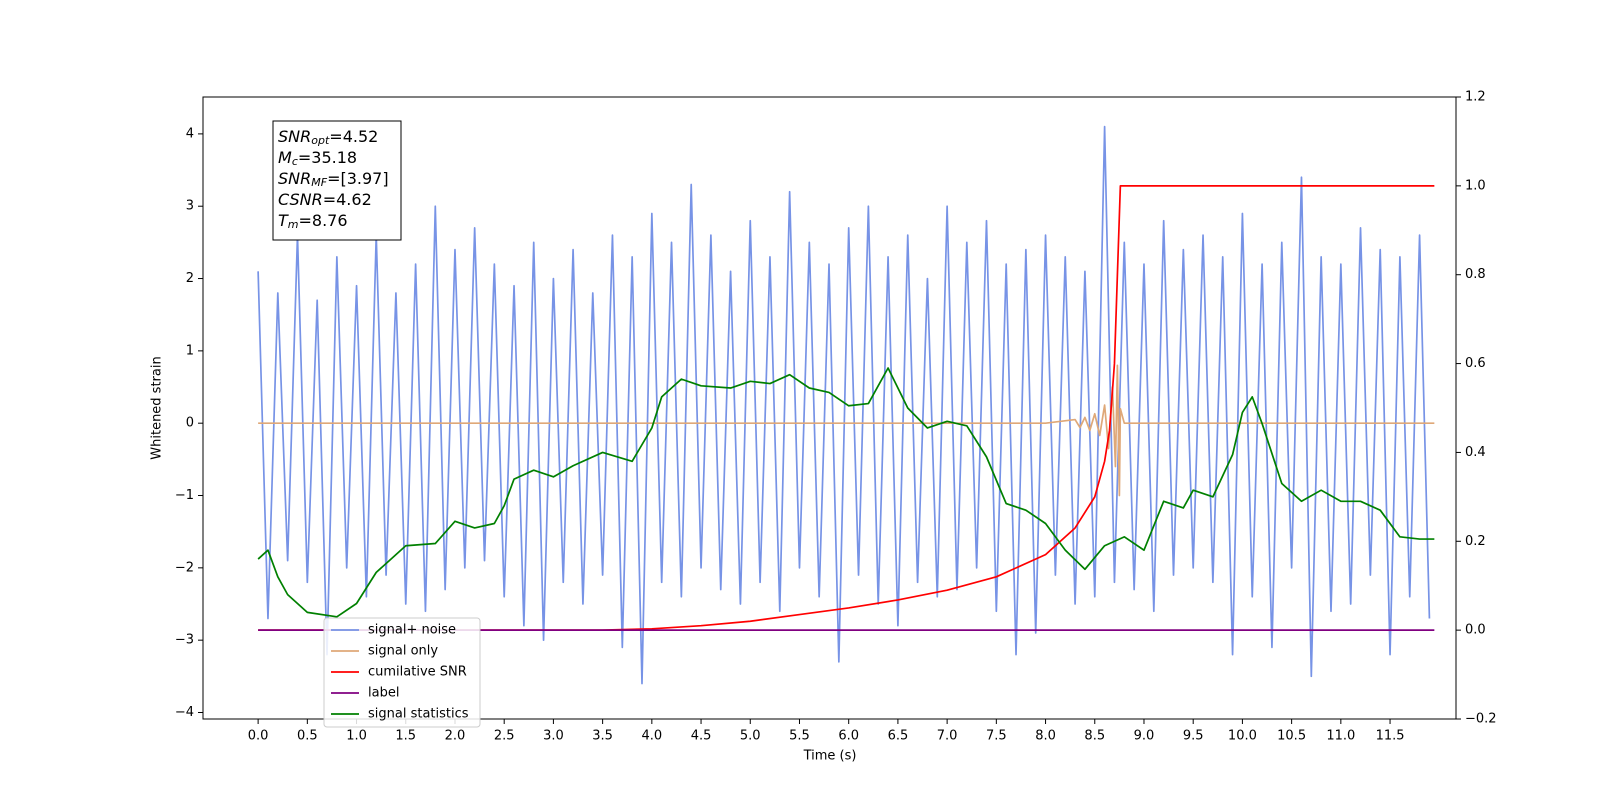  I want to click on legend-frame, so click(402, 672).